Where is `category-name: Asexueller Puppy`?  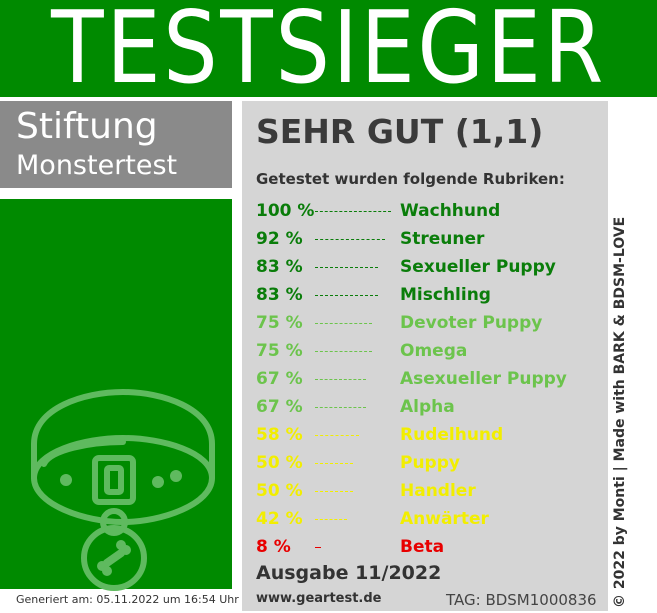 category-name: Asexueller Puppy is located at coordinates (483, 379).